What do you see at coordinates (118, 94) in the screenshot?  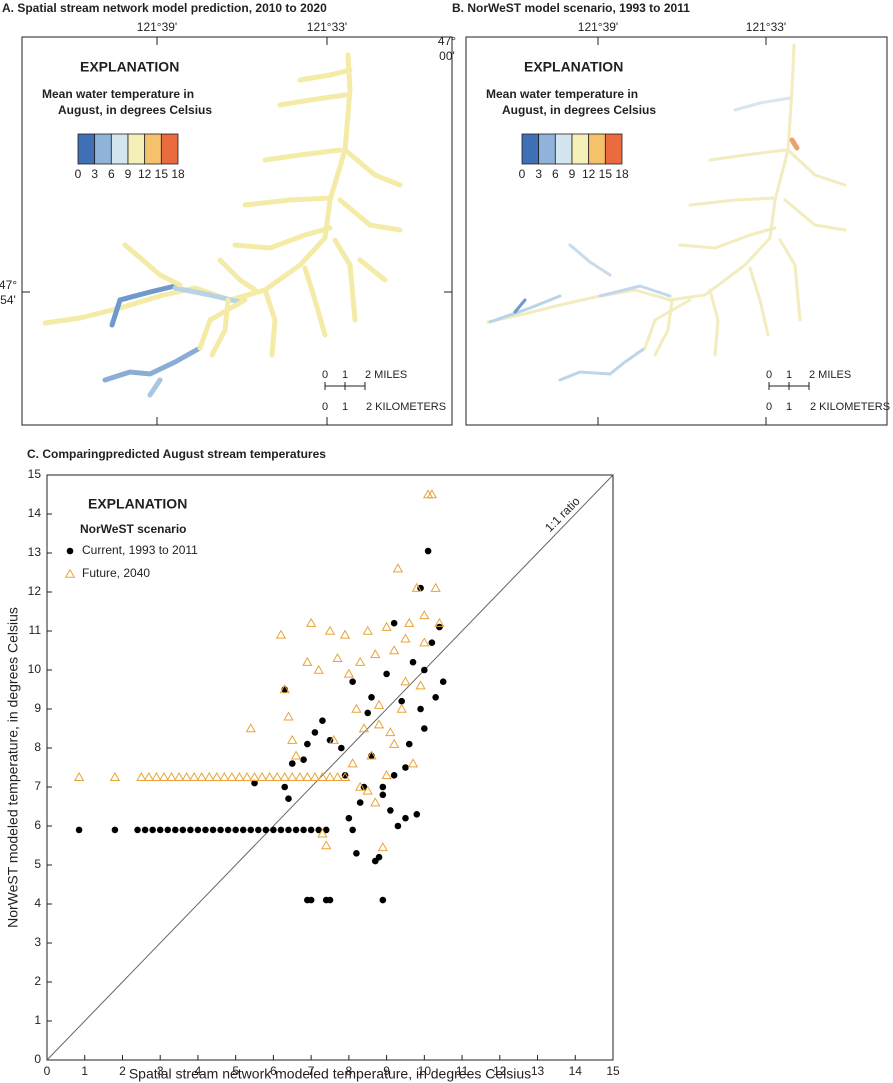 I see `legend-subtitle: Mean water temperature in` at bounding box center [118, 94].